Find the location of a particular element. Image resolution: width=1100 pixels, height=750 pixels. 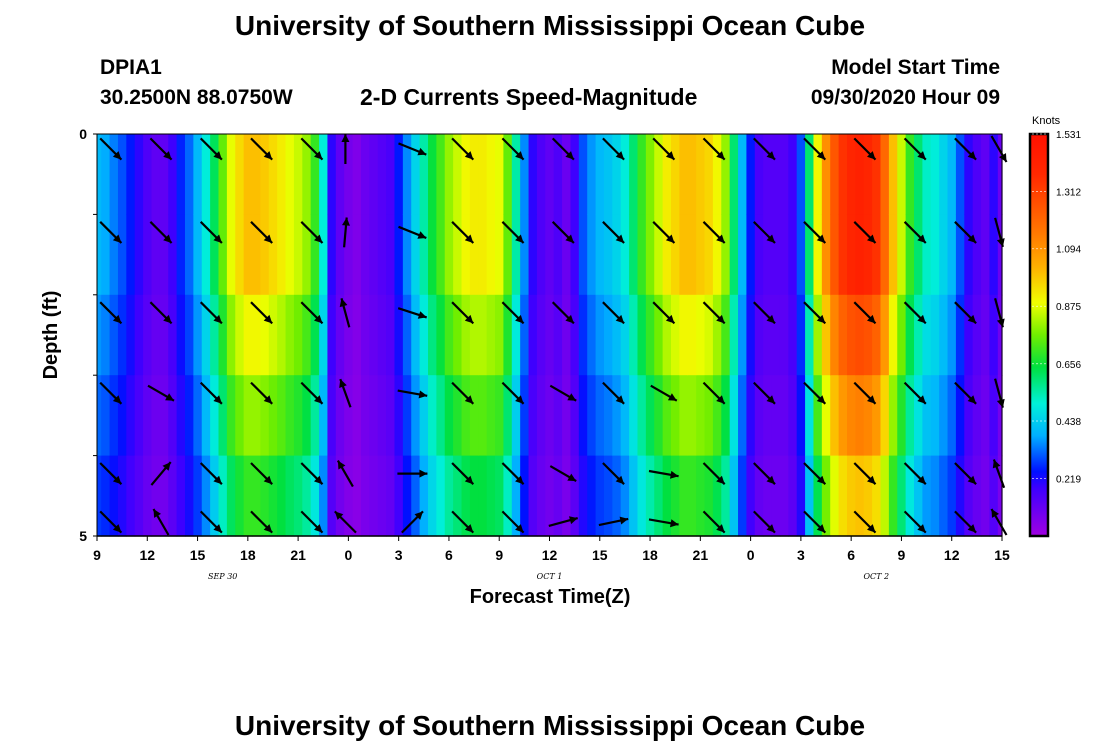

x-tick-label: 6 is located at coordinates (851, 555).